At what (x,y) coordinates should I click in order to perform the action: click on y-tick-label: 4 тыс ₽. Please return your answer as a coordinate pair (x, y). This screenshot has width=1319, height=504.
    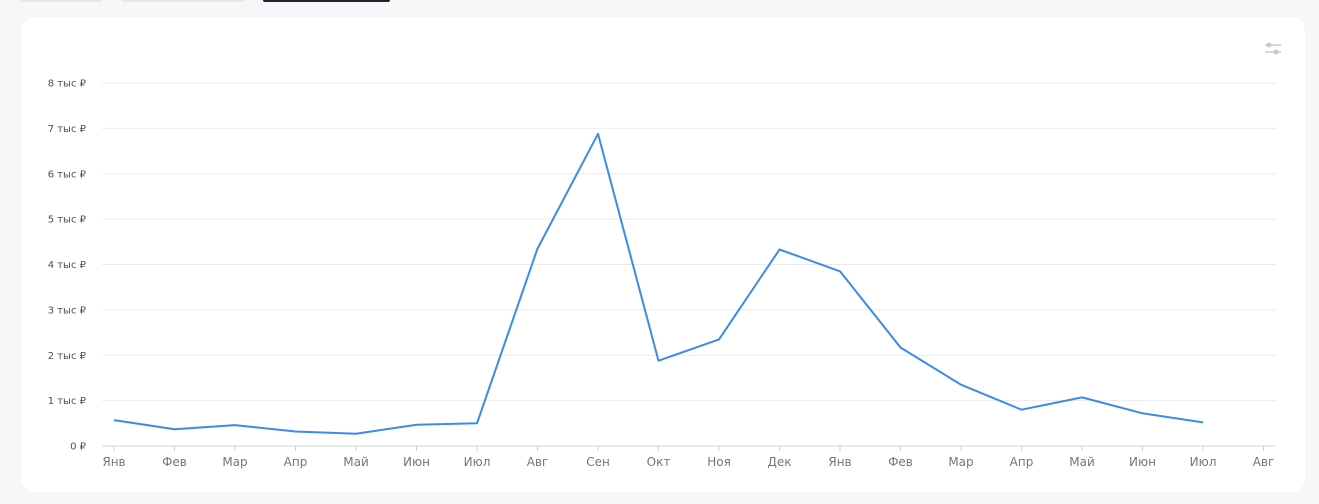
    Looking at the image, I should click on (67, 265).